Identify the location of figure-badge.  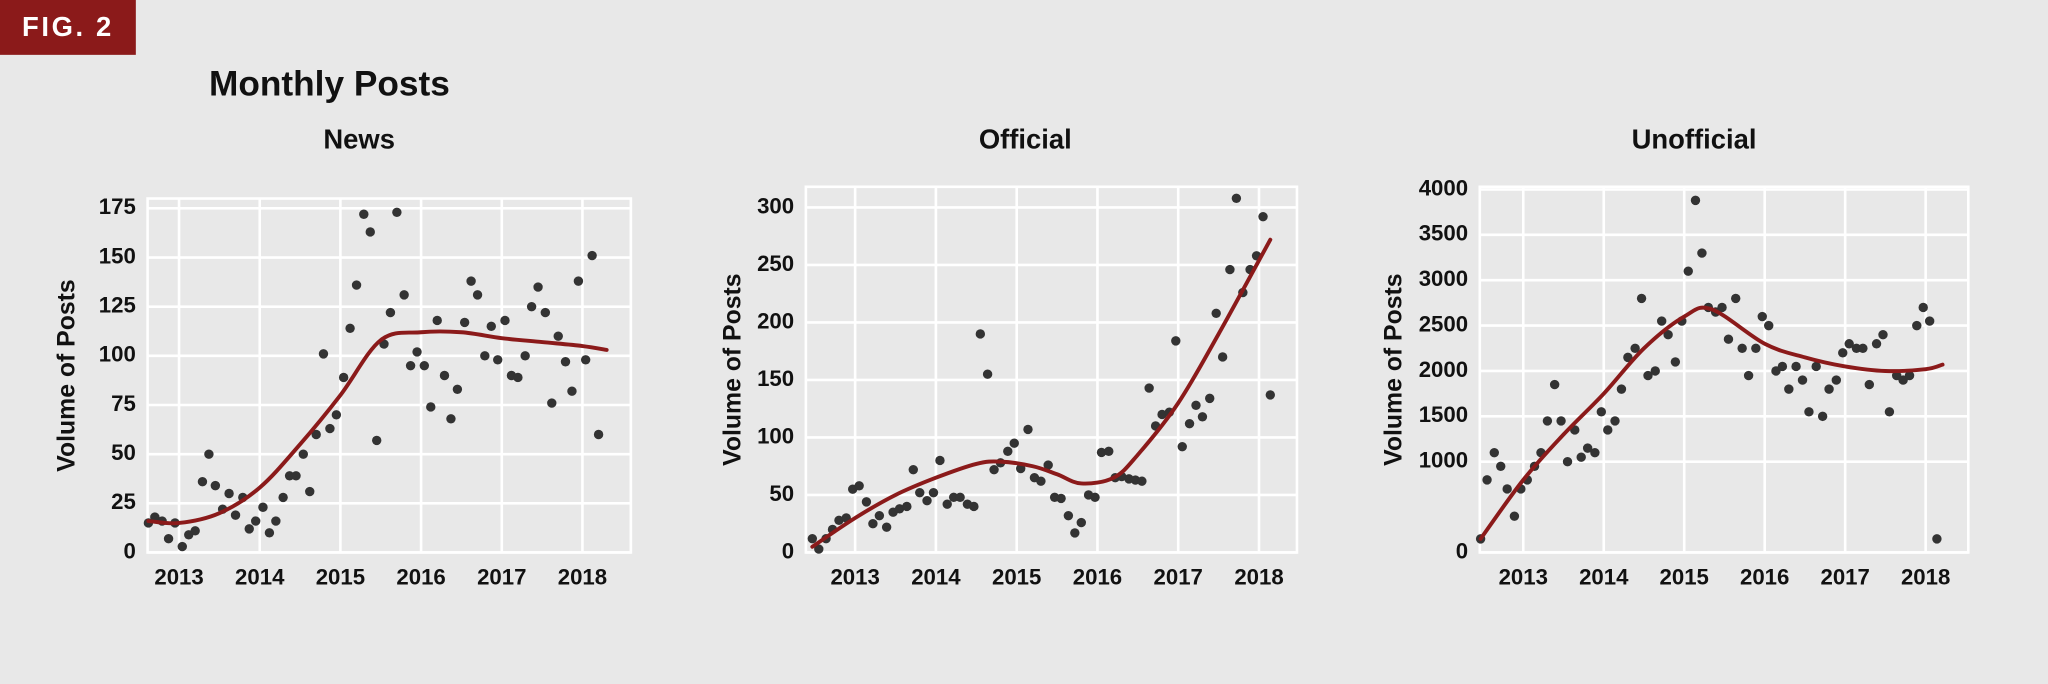
(68, 27).